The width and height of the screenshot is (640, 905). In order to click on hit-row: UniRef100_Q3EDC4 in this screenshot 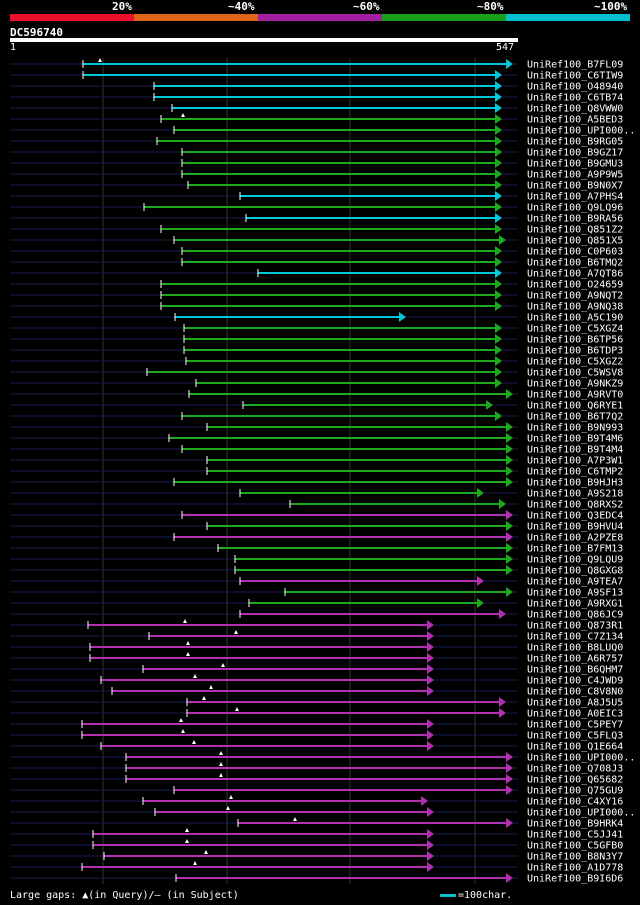, I will do `click(316, 516)`.